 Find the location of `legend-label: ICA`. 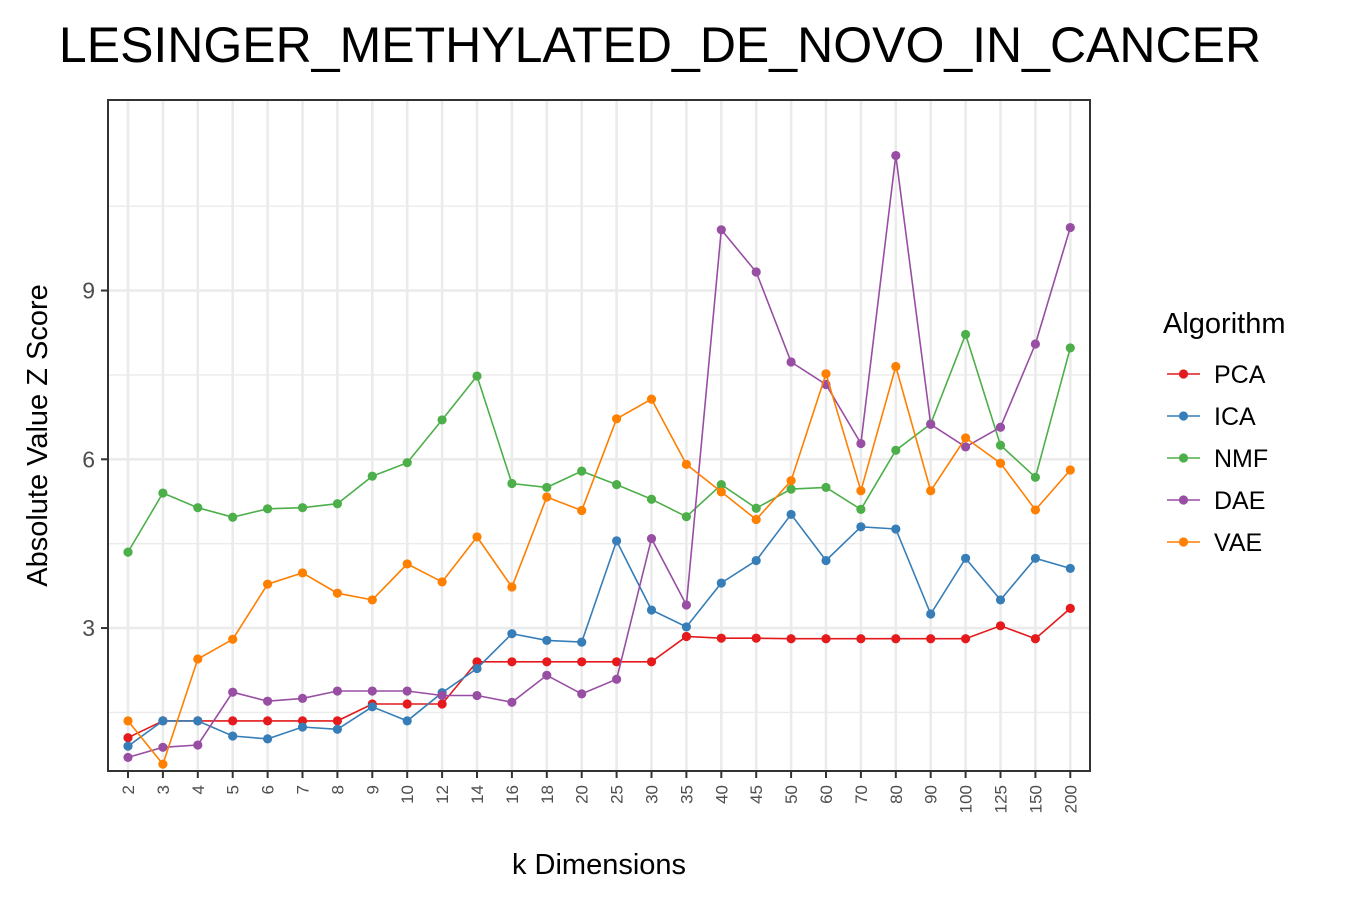

legend-label: ICA is located at coordinates (1235, 417).